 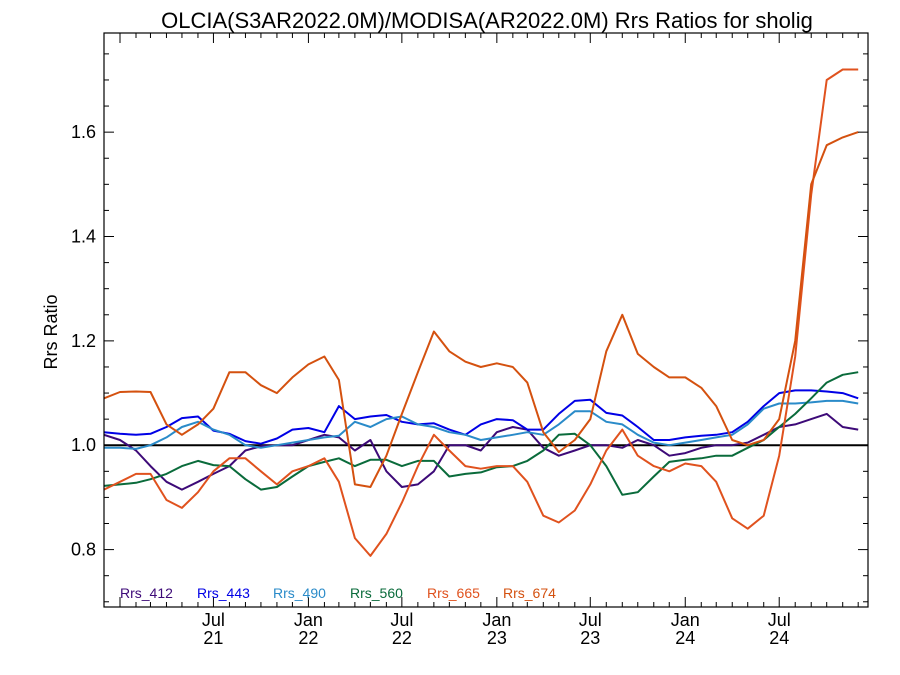 What do you see at coordinates (83, 132) in the screenshot?
I see `y-tick-label: 1.6` at bounding box center [83, 132].